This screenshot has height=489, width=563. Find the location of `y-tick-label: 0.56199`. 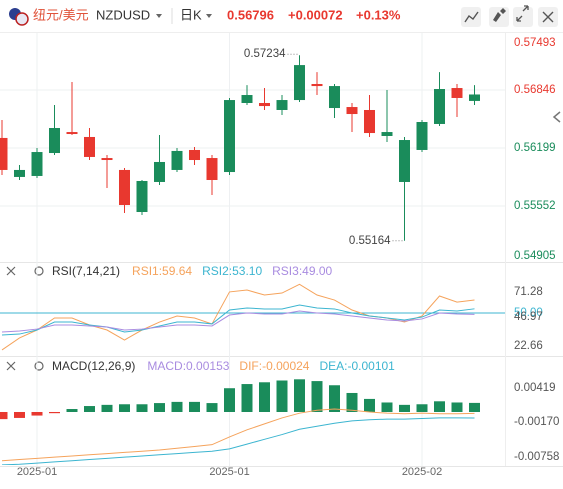

y-tick-label: 0.56199 is located at coordinates (535, 148).